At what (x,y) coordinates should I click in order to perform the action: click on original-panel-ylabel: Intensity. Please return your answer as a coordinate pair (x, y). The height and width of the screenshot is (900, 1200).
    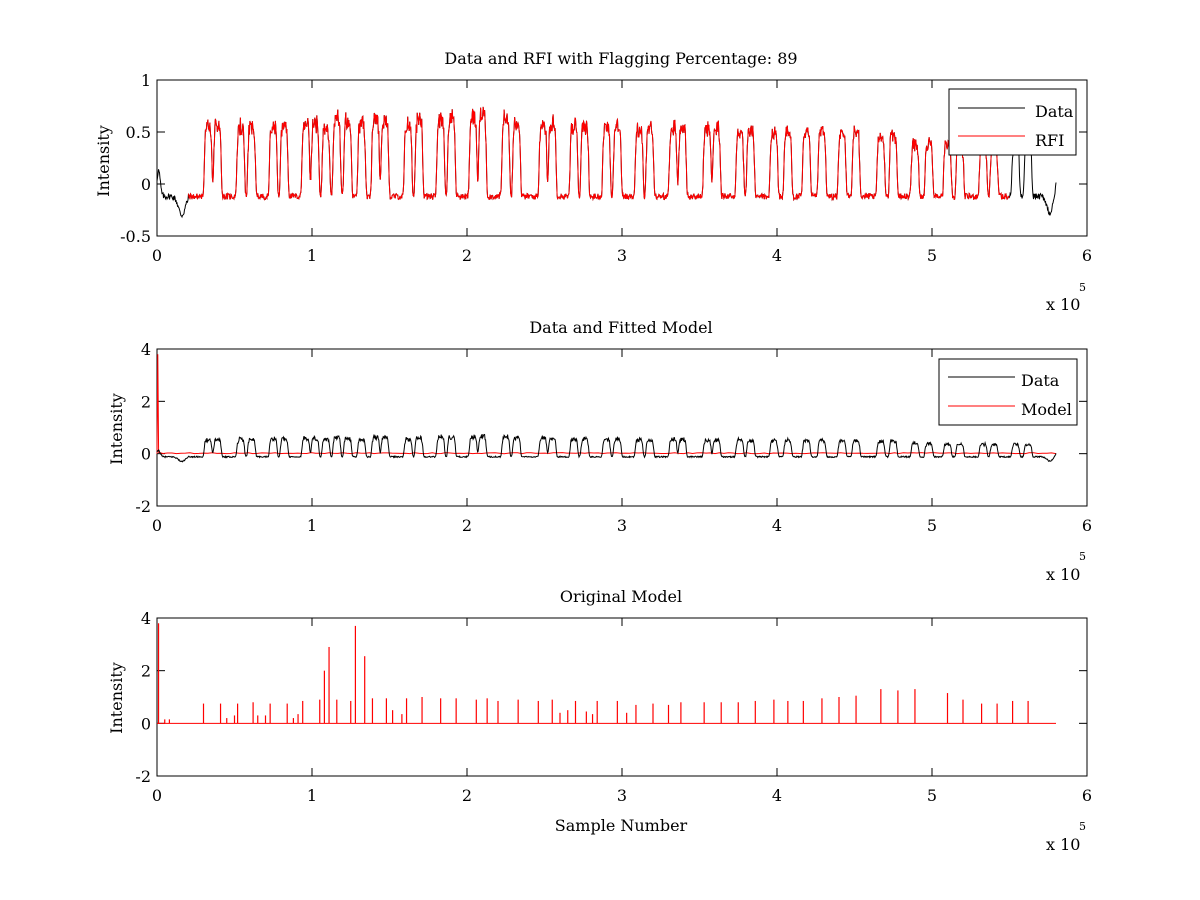
    Looking at the image, I should click on (116, 698).